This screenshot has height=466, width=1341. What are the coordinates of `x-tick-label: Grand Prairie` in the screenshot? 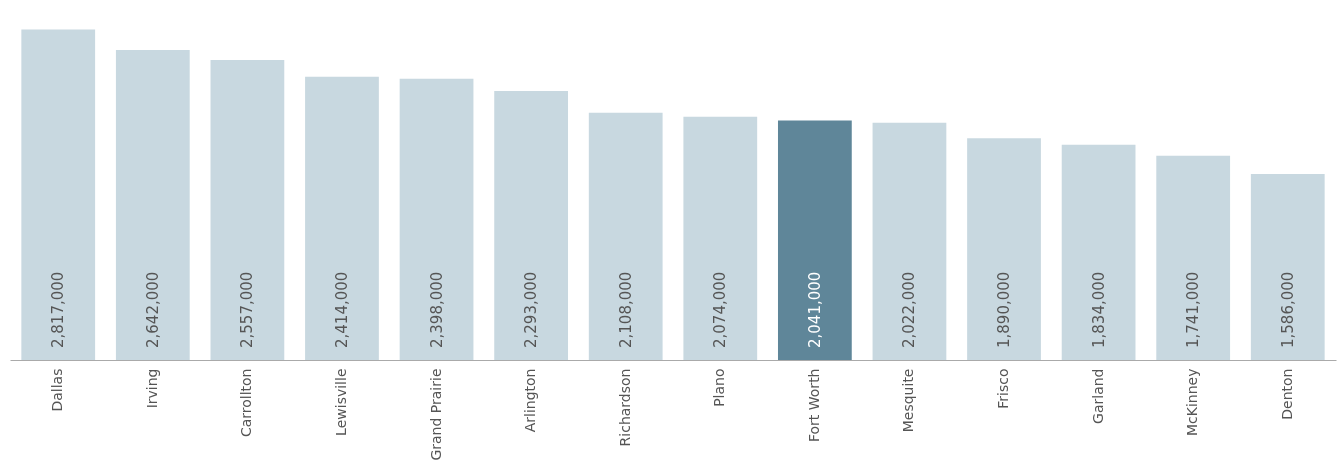 It's located at (435, 414).